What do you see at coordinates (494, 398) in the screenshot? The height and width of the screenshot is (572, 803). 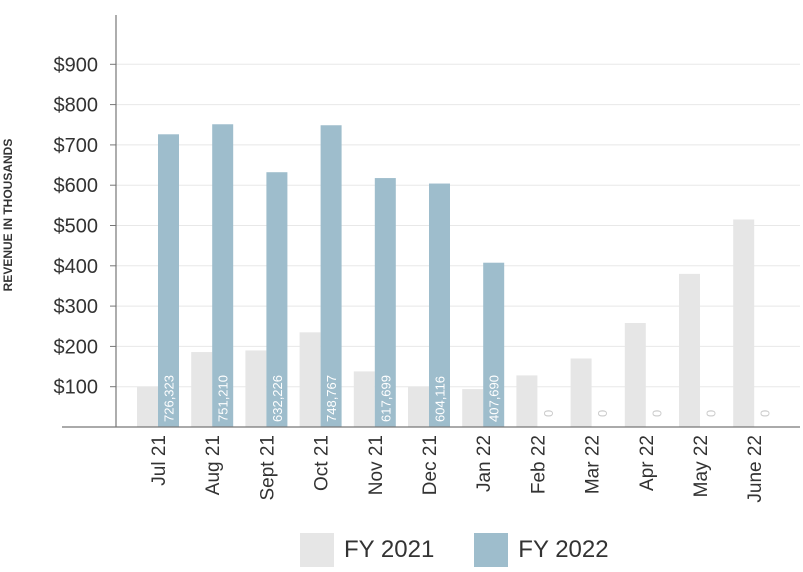 I see `data-label: 407,690` at bounding box center [494, 398].